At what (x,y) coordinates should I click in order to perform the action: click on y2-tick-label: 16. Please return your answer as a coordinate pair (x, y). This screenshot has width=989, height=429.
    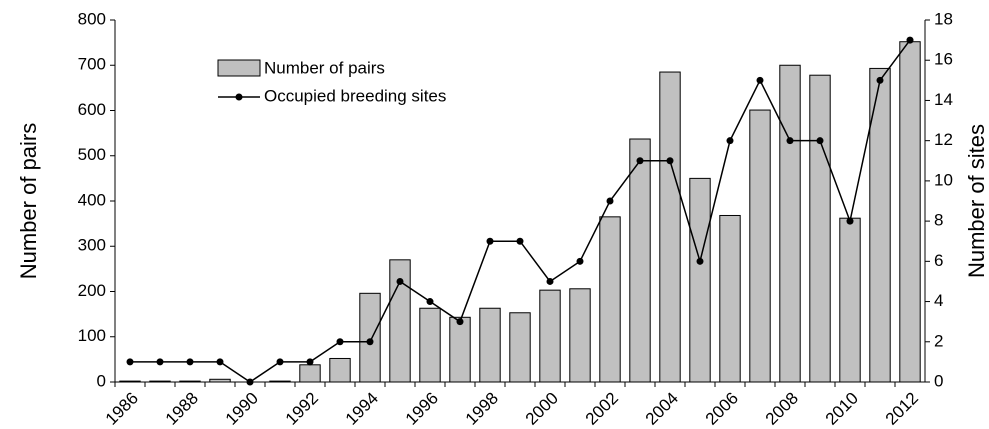
    Looking at the image, I should click on (943, 59).